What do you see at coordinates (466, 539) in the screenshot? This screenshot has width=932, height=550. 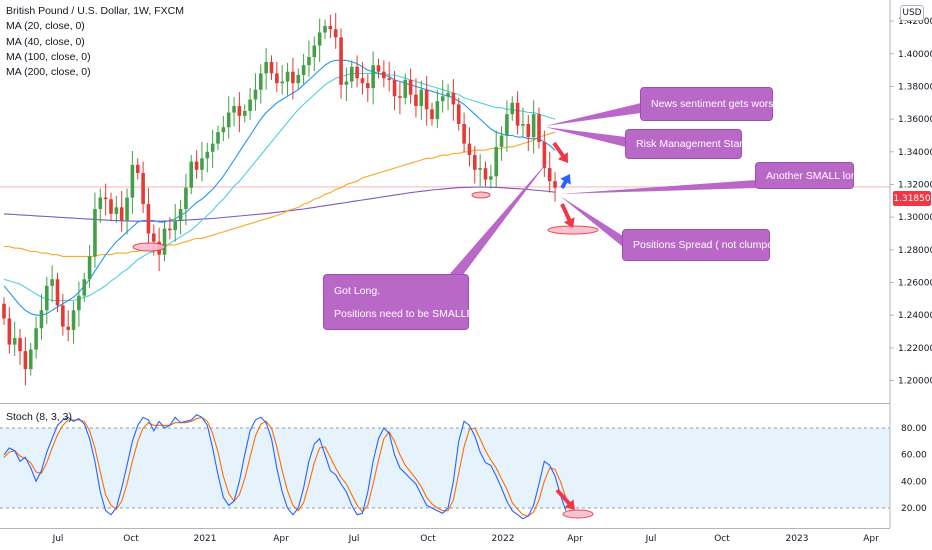 I see `time-axis: Jul Oct 2021 Apr Jul Oct 2022 Apr Jul Oct 2023 Apr` at bounding box center [466, 539].